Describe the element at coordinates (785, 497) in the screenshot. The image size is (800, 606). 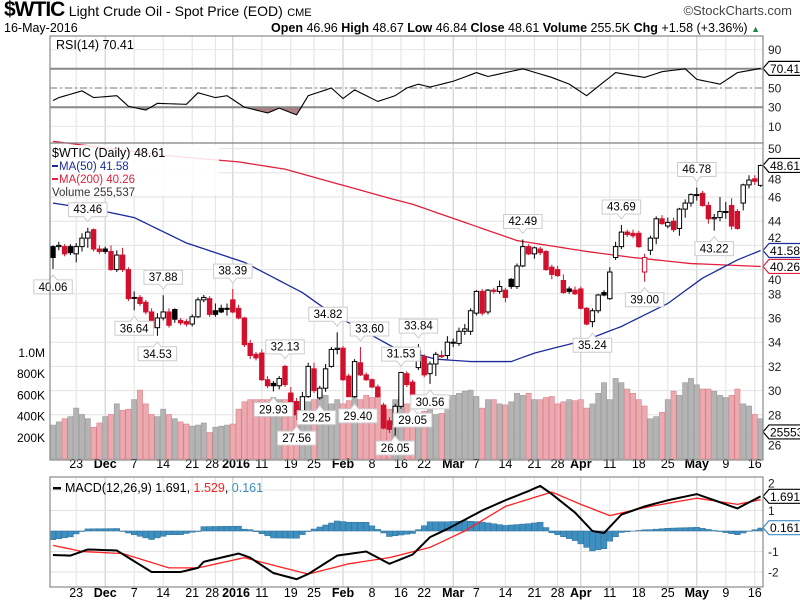
I see `macd-value-tag: 1.691` at that location.